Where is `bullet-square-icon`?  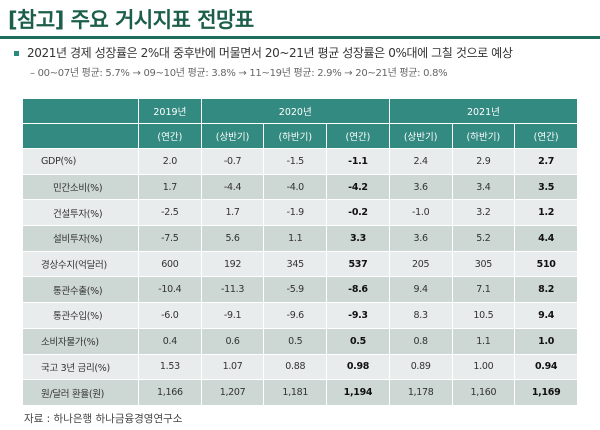
bullet-square-icon is located at coordinates (16, 53).